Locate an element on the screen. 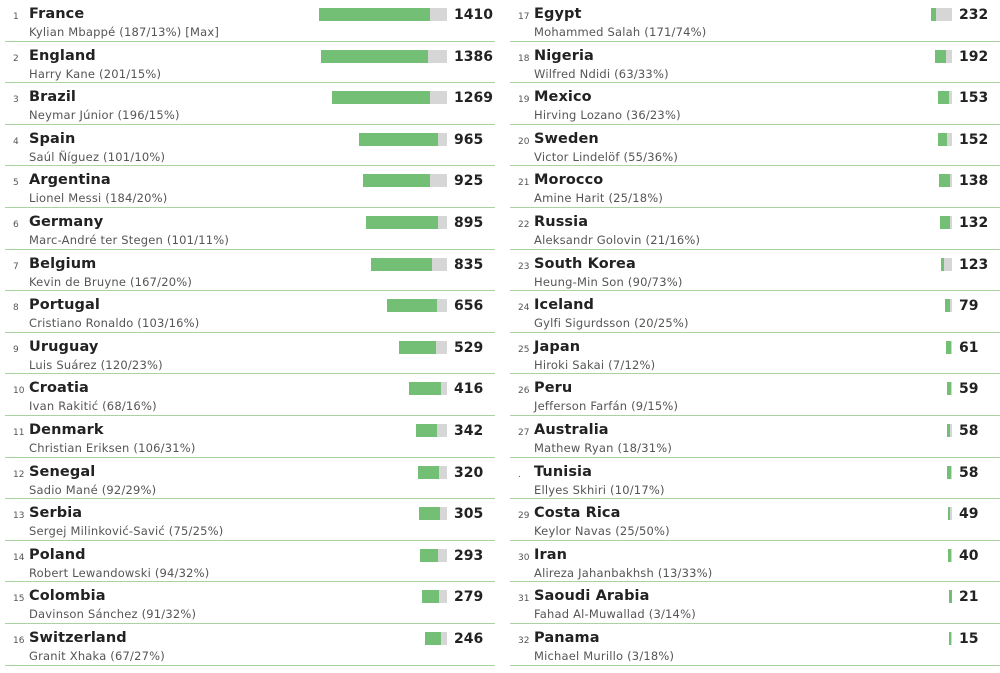  player-detail: Wilfred Ndidi (63/33%) is located at coordinates (601, 73).